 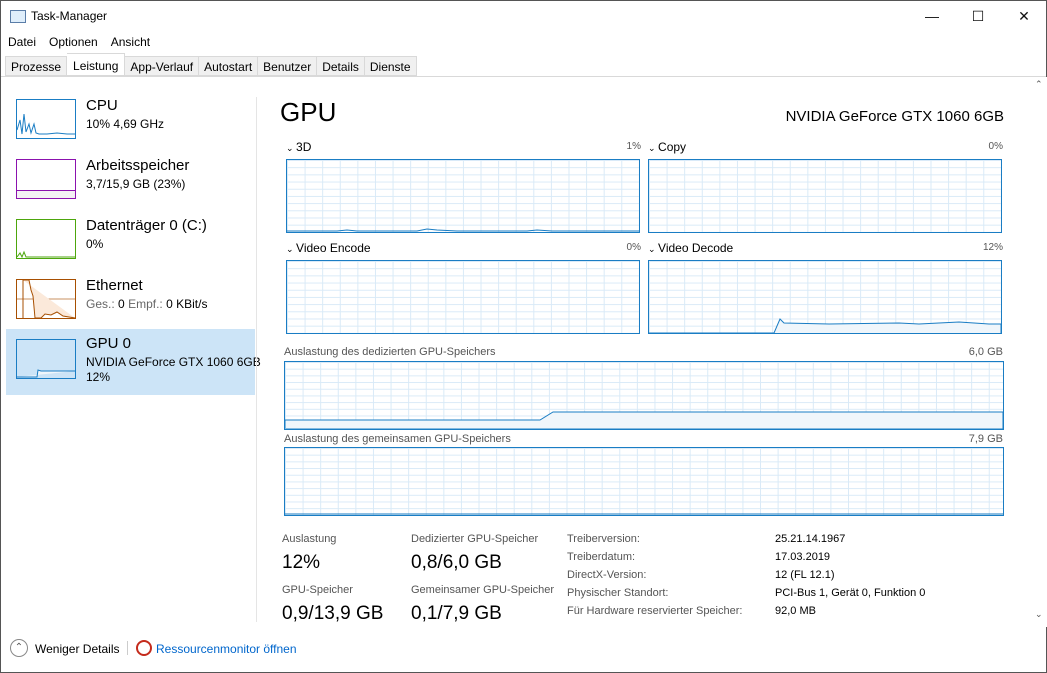 I want to click on prop-key: Treiberversion:, so click(x=603, y=539).